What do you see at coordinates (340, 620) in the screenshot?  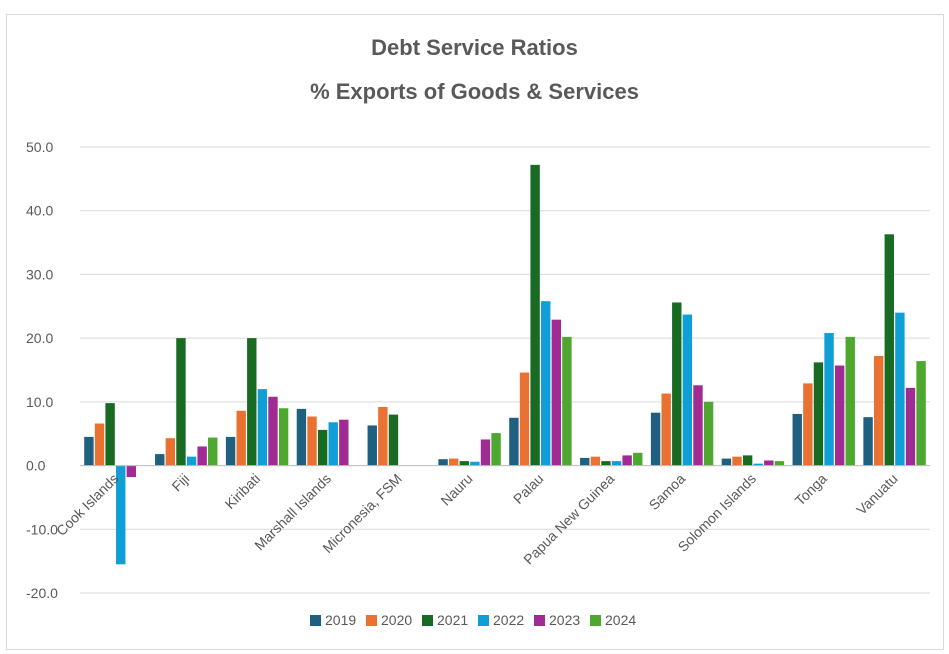 I see `legend-label: 2019` at bounding box center [340, 620].